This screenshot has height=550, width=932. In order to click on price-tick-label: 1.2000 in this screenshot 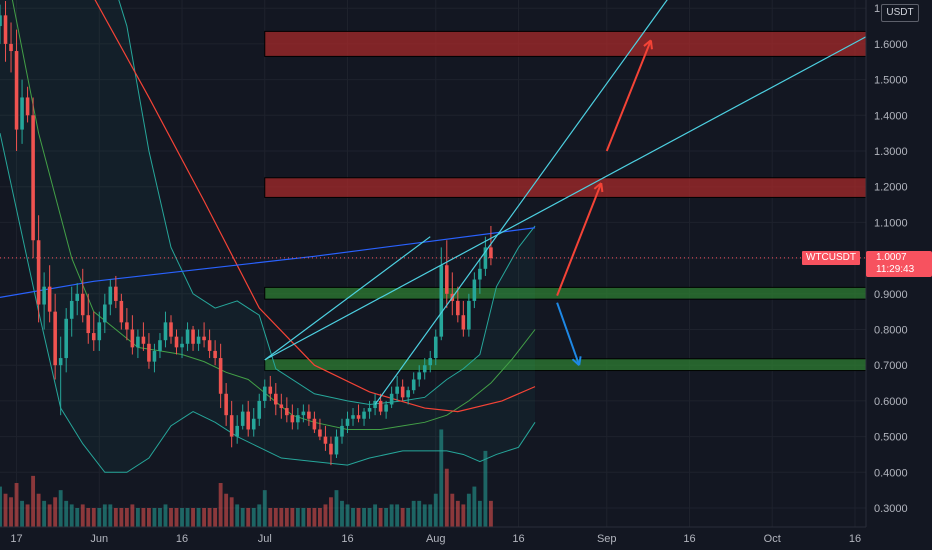, I will do `click(891, 188)`.